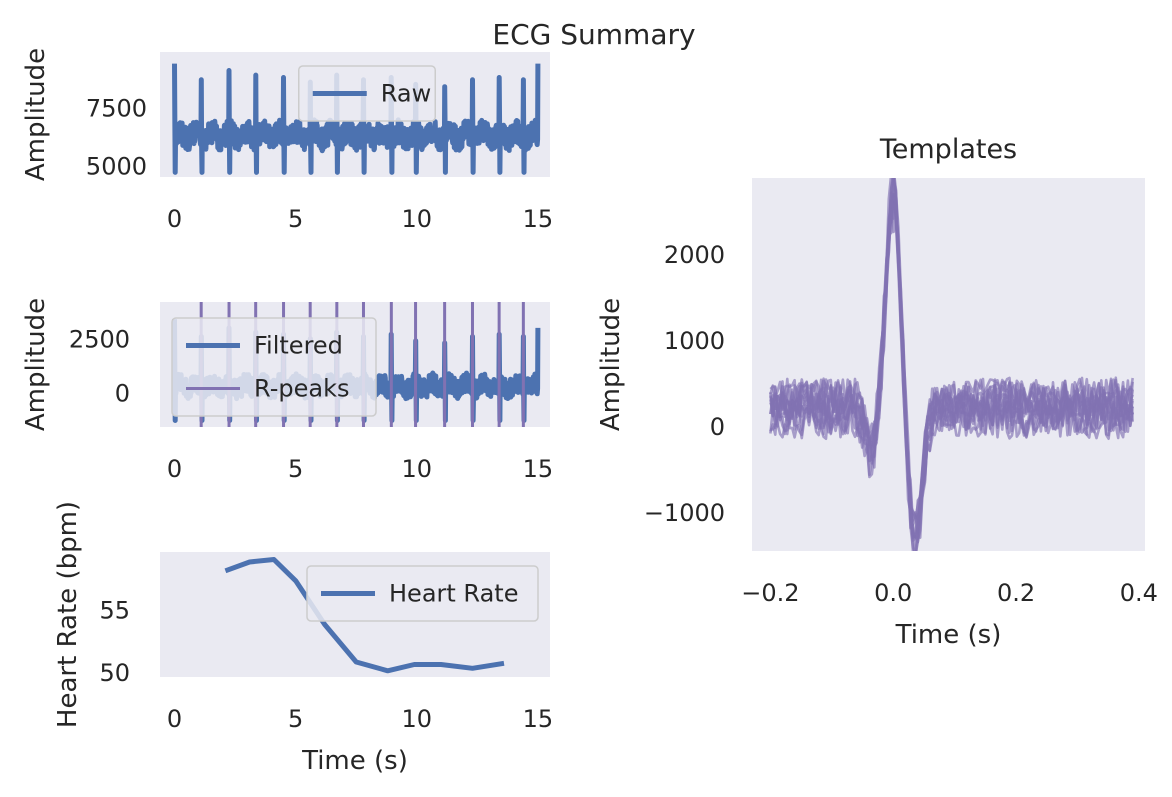 This screenshot has height=797, width=1172. I want to click on y-tick-label: −1000, so click(684, 513).